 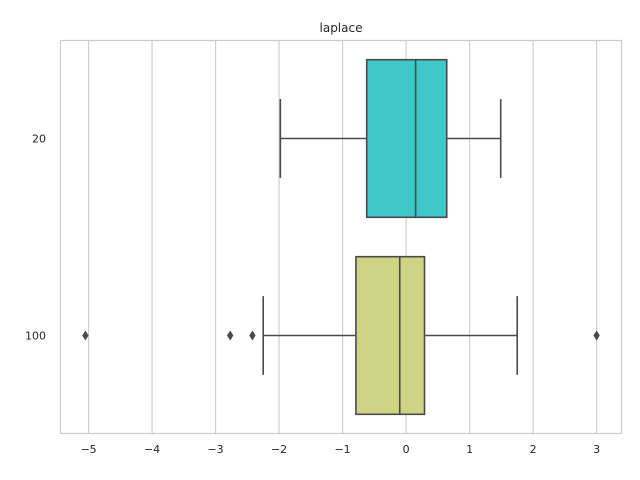 What do you see at coordinates (596, 449) in the screenshot?
I see `x-tick-label: 3` at bounding box center [596, 449].